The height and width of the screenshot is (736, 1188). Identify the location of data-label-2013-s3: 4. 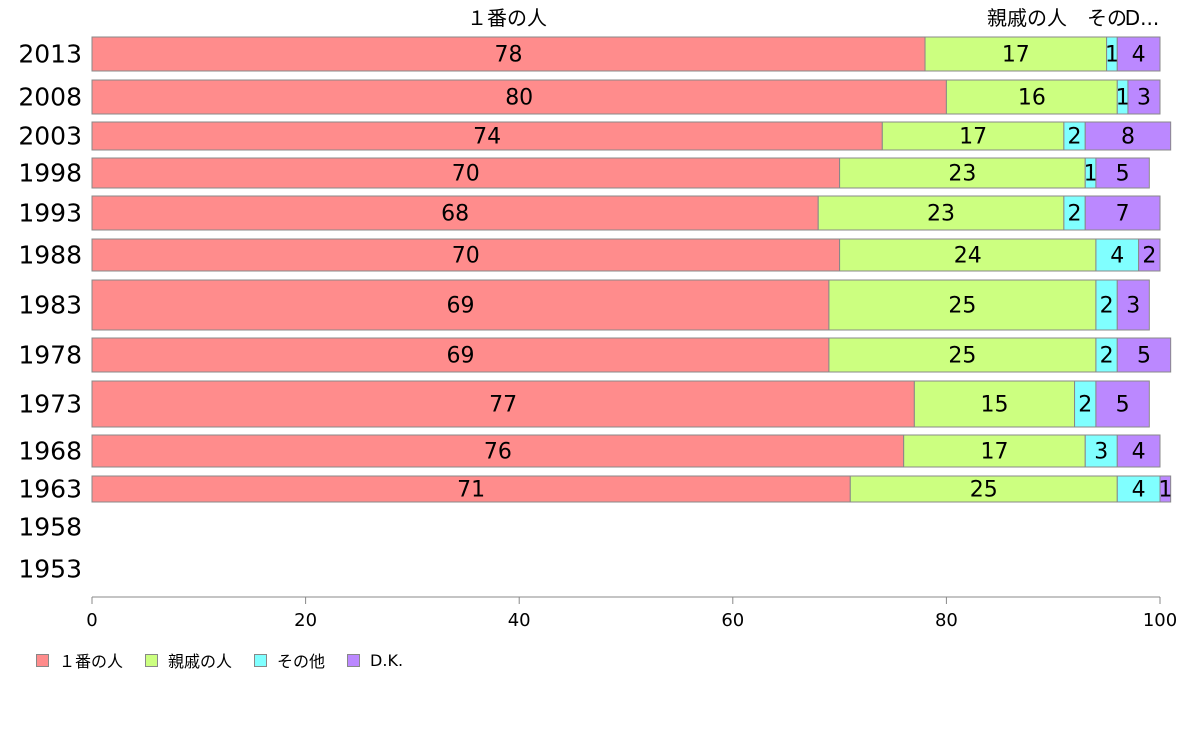
(1139, 55).